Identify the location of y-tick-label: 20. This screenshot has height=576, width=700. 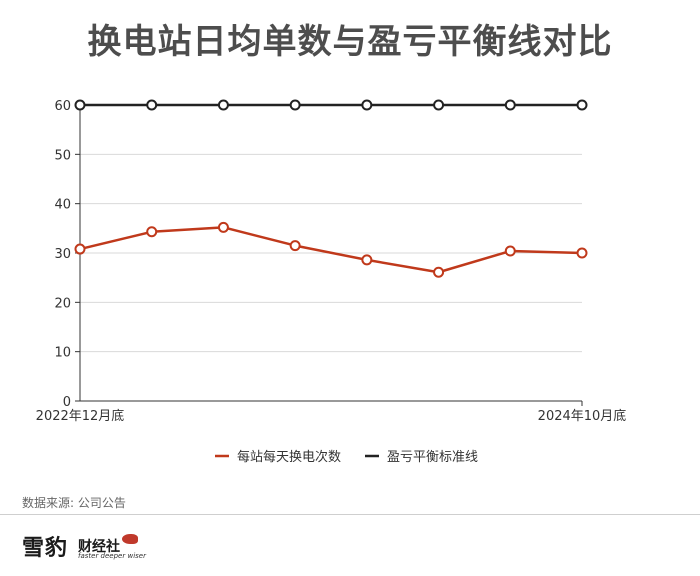
(62, 303).